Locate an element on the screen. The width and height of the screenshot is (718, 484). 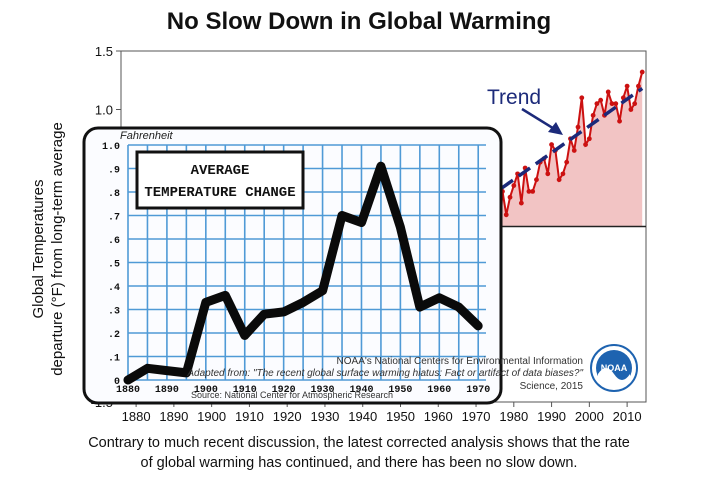
inset-x-tick-label: 1920 is located at coordinates (284, 390).